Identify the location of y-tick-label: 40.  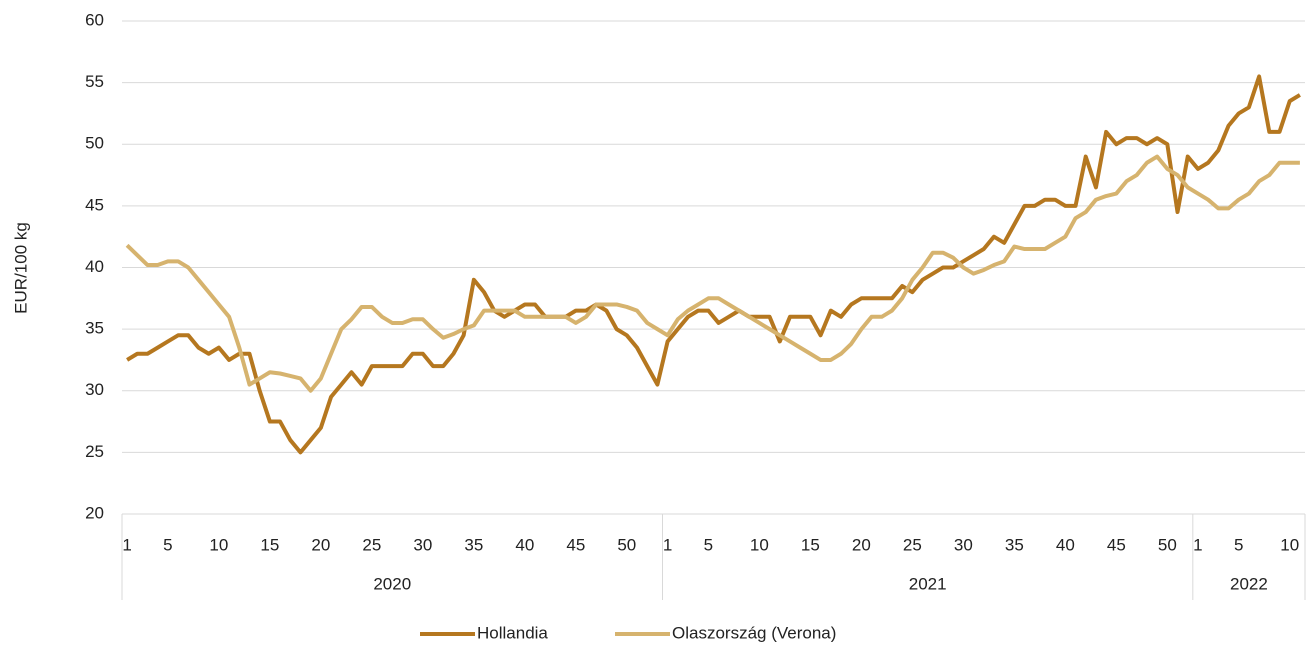
(94, 266).